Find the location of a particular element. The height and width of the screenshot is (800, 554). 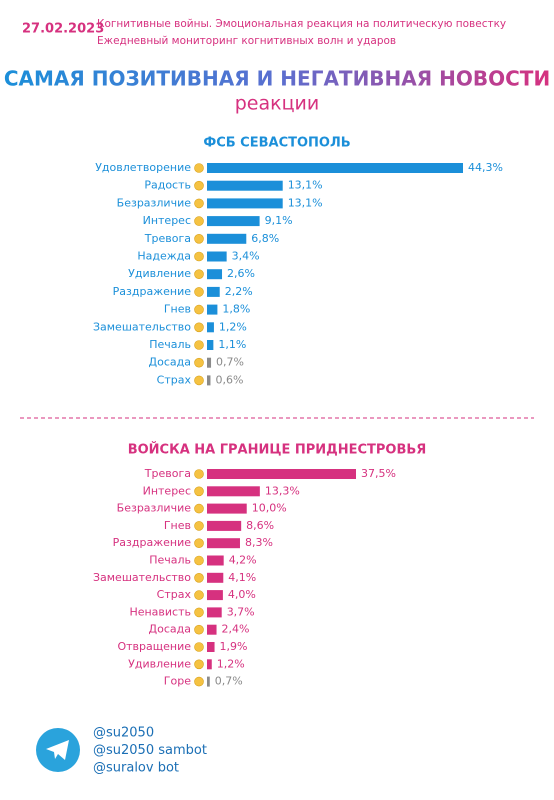

value-label: 9,1% is located at coordinates (279, 220).